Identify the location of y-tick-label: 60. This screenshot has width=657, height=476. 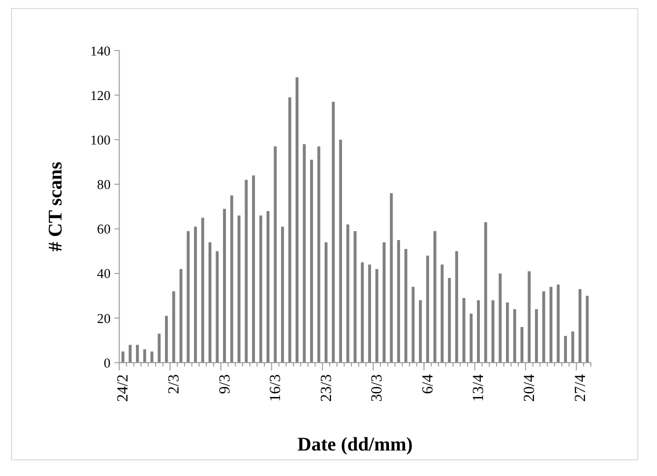
(104, 229).